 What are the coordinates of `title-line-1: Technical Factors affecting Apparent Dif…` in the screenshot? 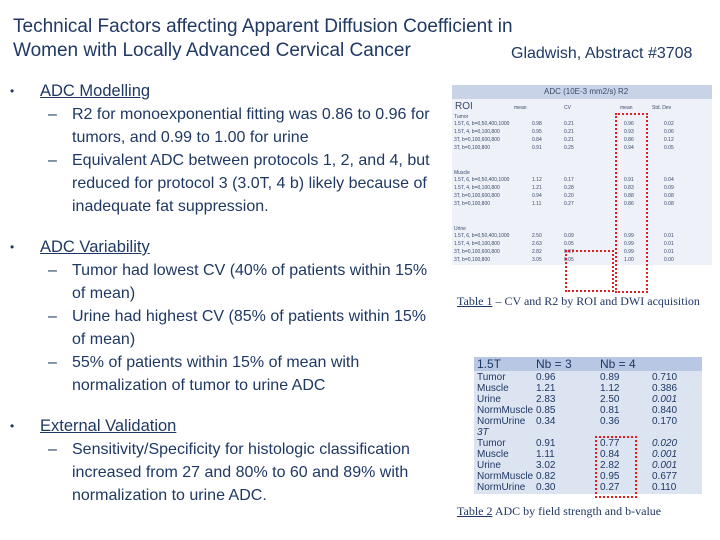 It's located at (263, 26).